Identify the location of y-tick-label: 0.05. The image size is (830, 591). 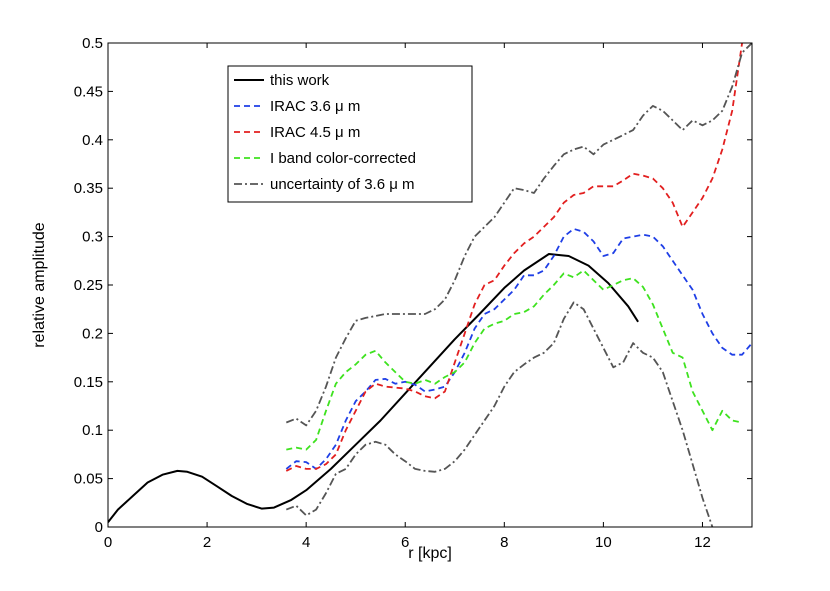
(88, 479).